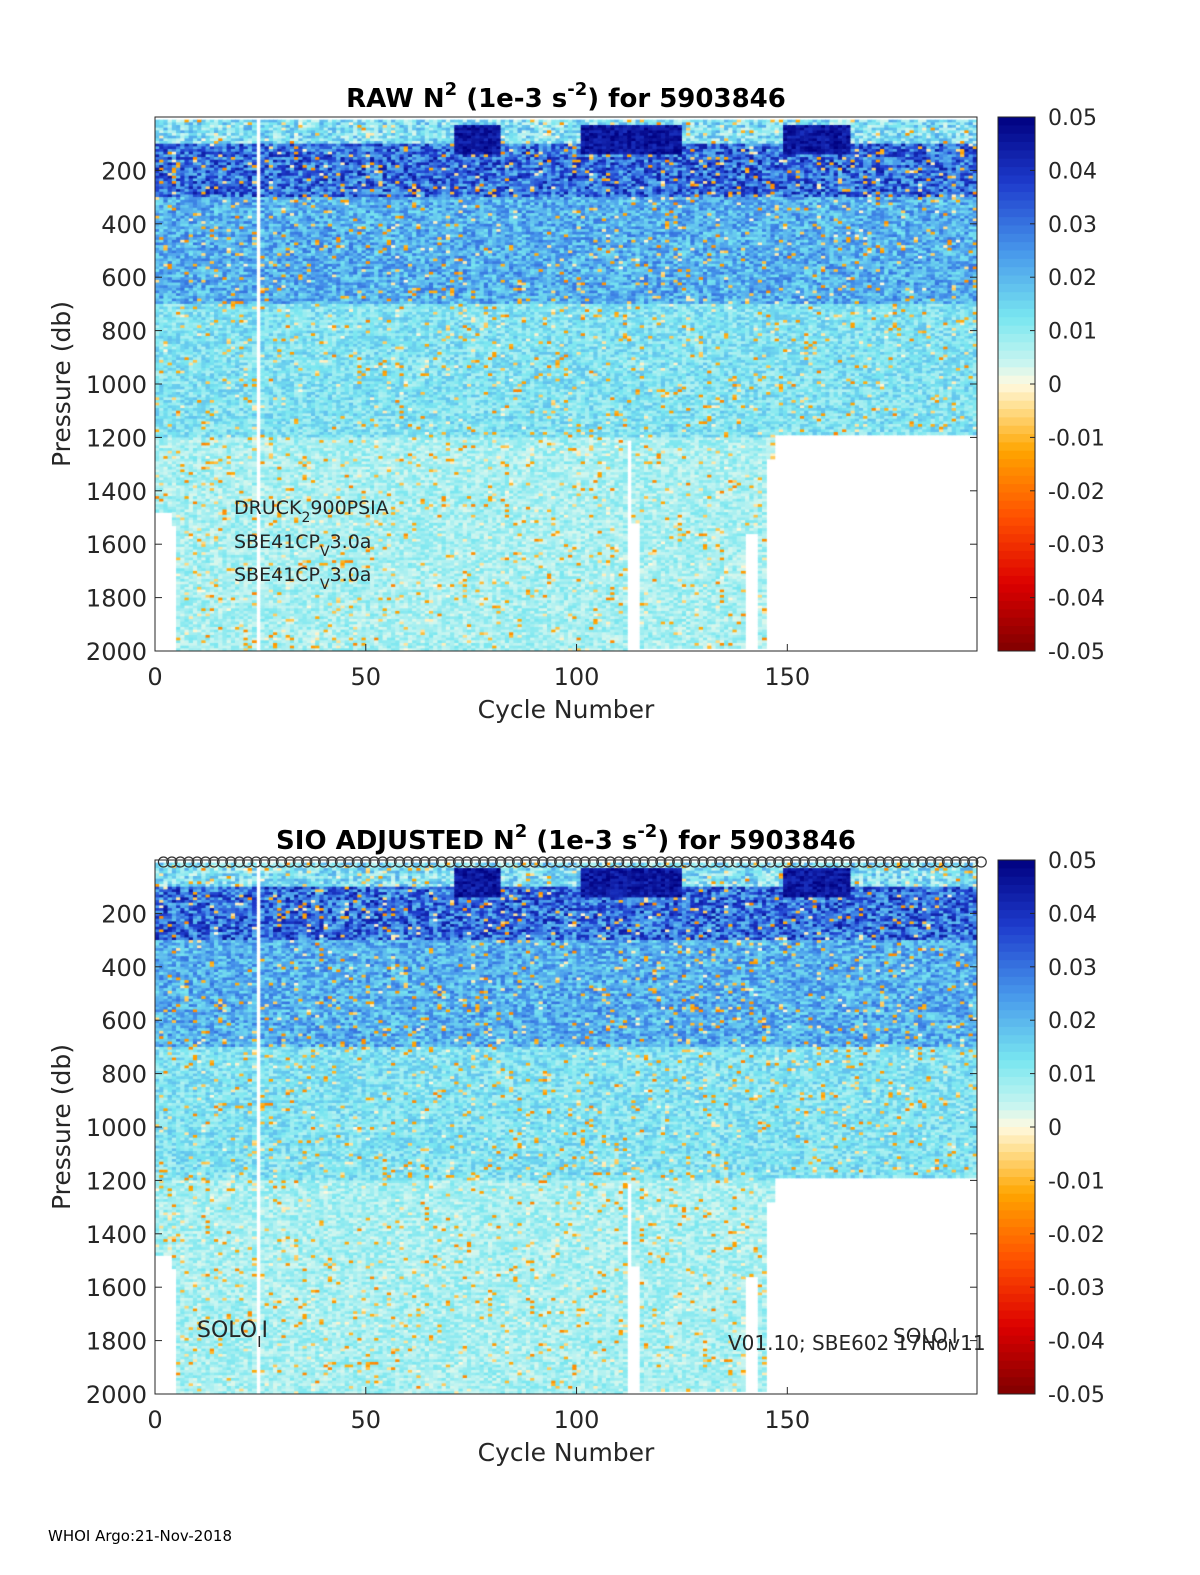 Image resolution: width=1200 pixels, height=1575 pixels. Describe the element at coordinates (478, 1410) in the screenshot. I see `adjusted-x-ticks: 0 50 100 150` at that location.